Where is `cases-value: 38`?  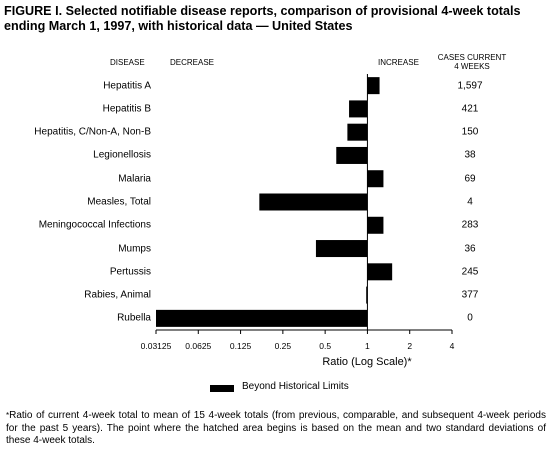 cases-value: 38 is located at coordinates (470, 155).